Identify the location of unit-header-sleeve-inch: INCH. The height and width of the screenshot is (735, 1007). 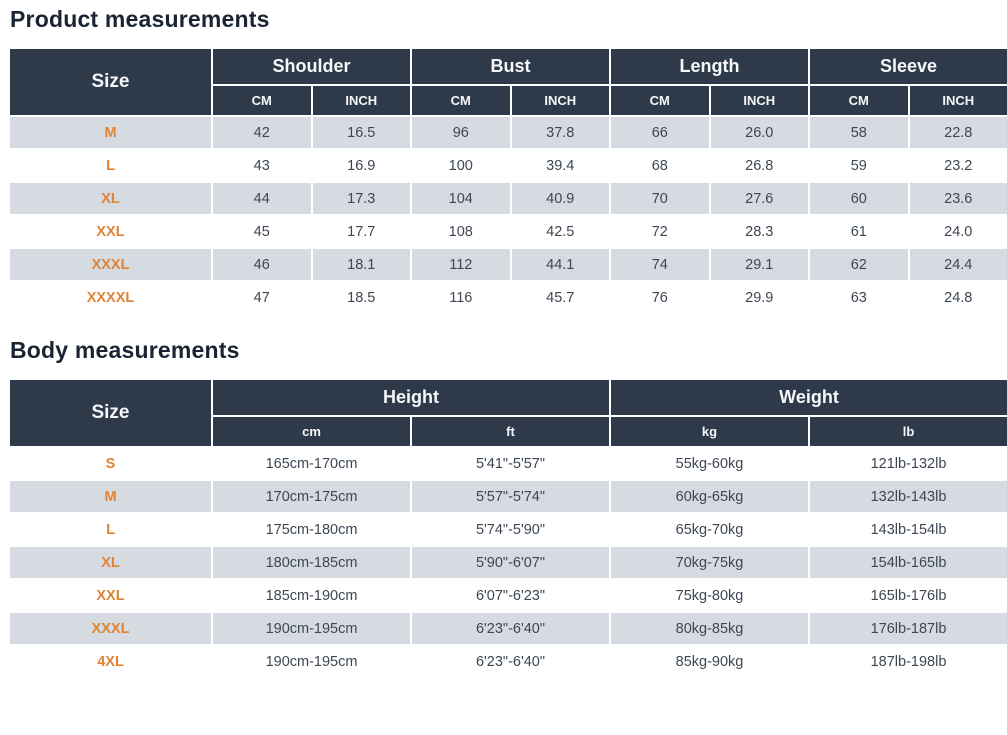
(957, 100).